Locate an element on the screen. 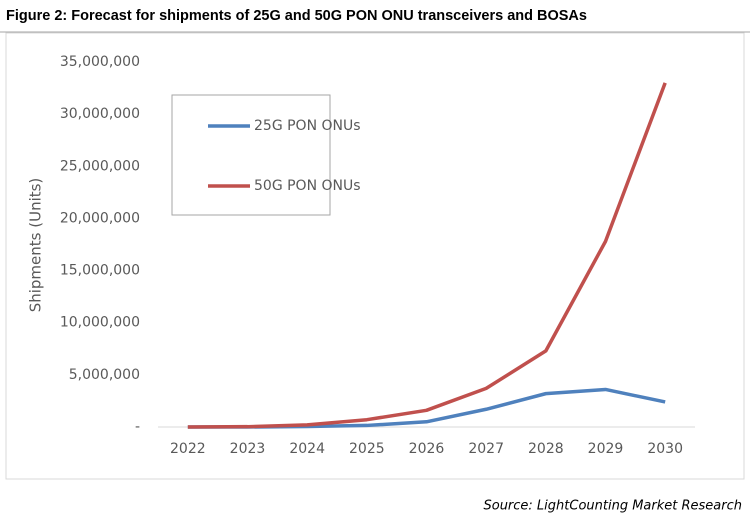 This screenshot has width=750, height=520. x-tick-label: 2028 is located at coordinates (546, 449).